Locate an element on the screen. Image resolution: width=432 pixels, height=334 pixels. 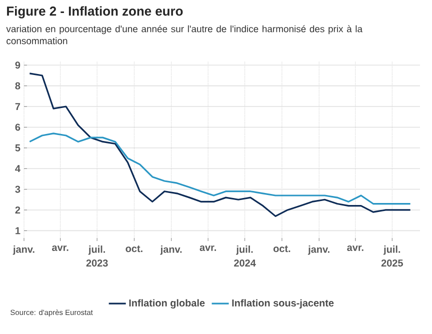
y-tick-label: 2 is located at coordinates (17, 210).